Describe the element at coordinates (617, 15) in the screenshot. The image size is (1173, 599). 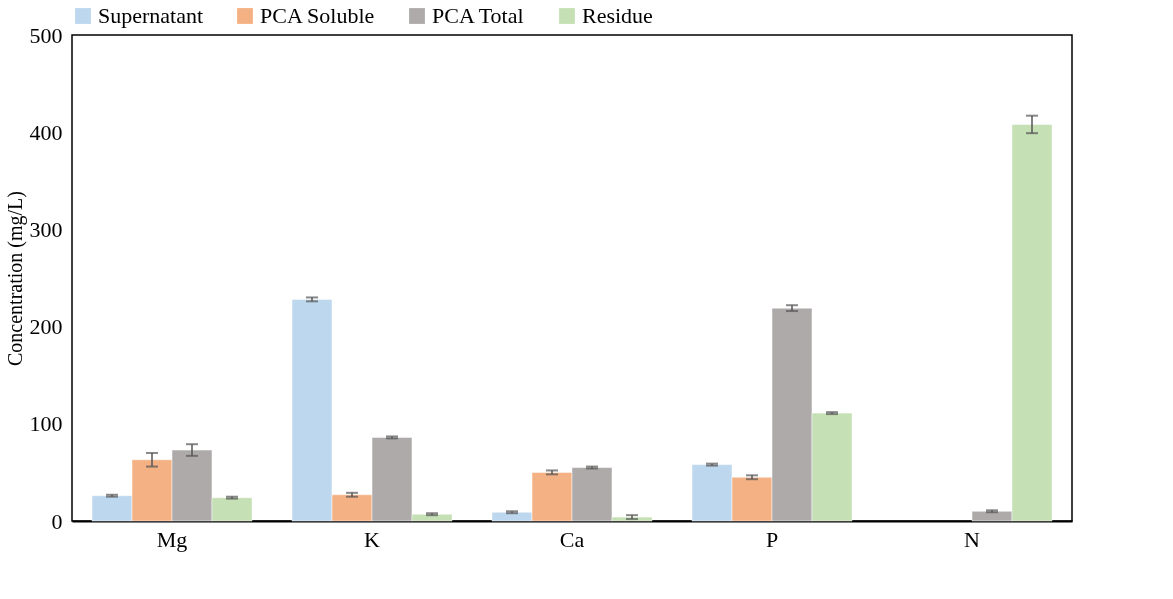
I see `legend-label: Residue` at that location.